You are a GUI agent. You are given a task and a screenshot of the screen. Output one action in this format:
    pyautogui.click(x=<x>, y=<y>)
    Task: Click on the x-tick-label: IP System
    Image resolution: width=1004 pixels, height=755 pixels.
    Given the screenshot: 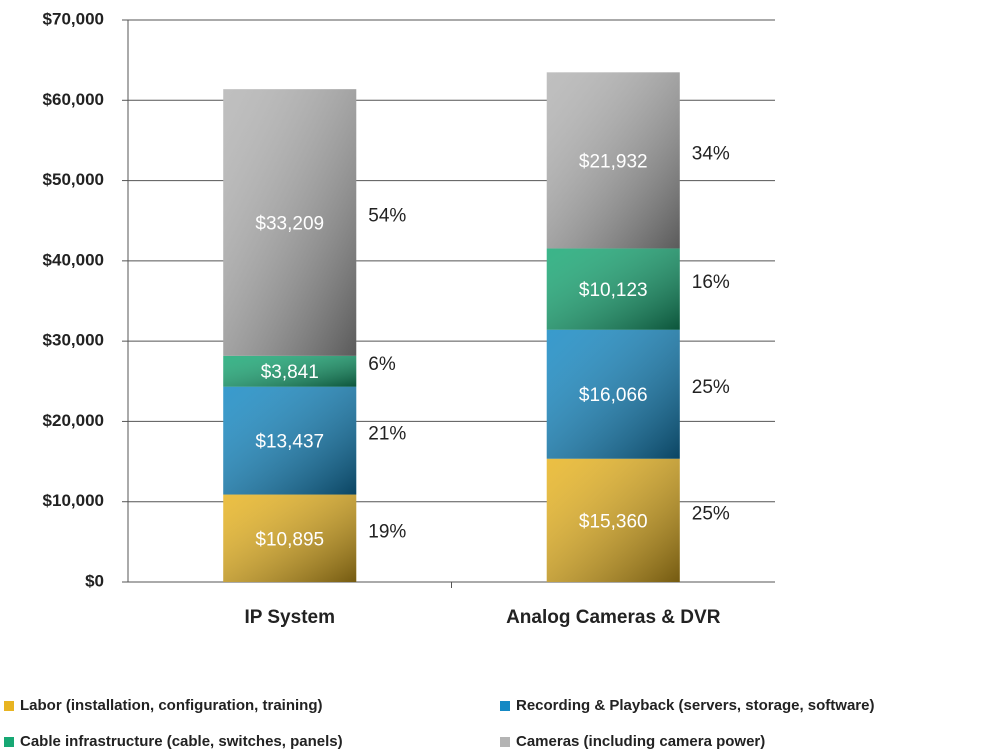 What is the action you would take?
    pyautogui.click(x=290, y=617)
    